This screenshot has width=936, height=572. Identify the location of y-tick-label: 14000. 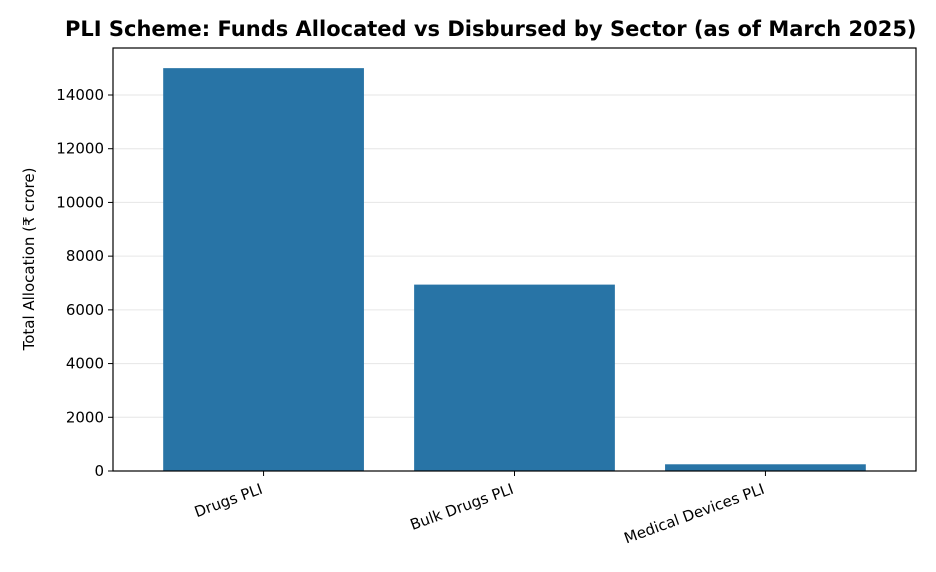
(80, 95).